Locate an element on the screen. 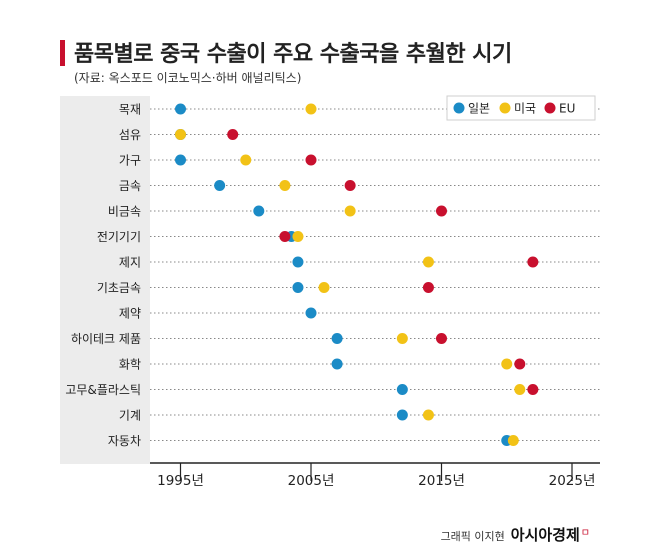 This screenshot has height=559, width=658. legend-marker-japan is located at coordinates (459, 108).